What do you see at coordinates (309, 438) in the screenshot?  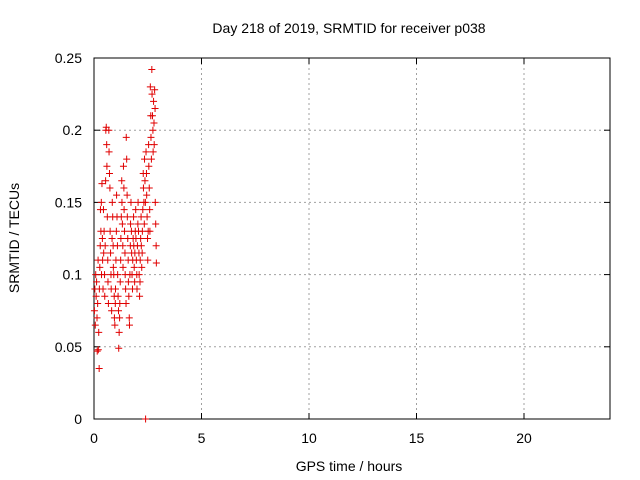 I see `x-tick-label: 10` at bounding box center [309, 438].